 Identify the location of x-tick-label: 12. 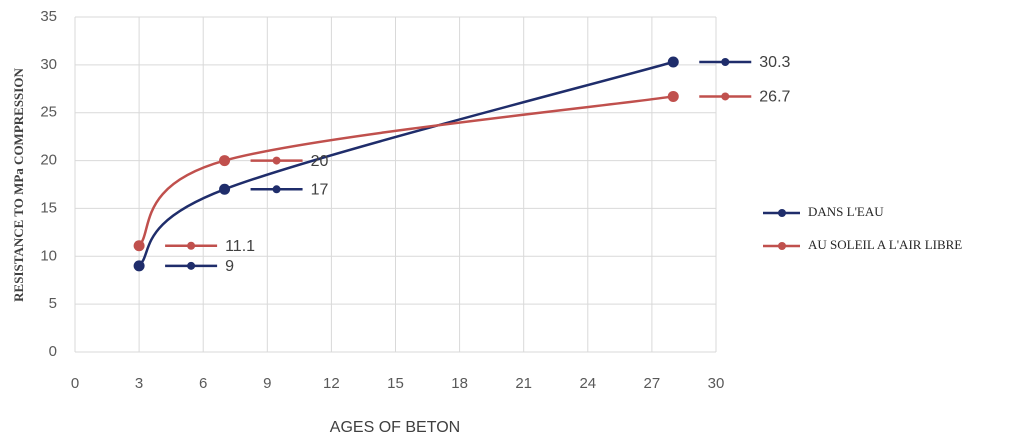
(331, 383).